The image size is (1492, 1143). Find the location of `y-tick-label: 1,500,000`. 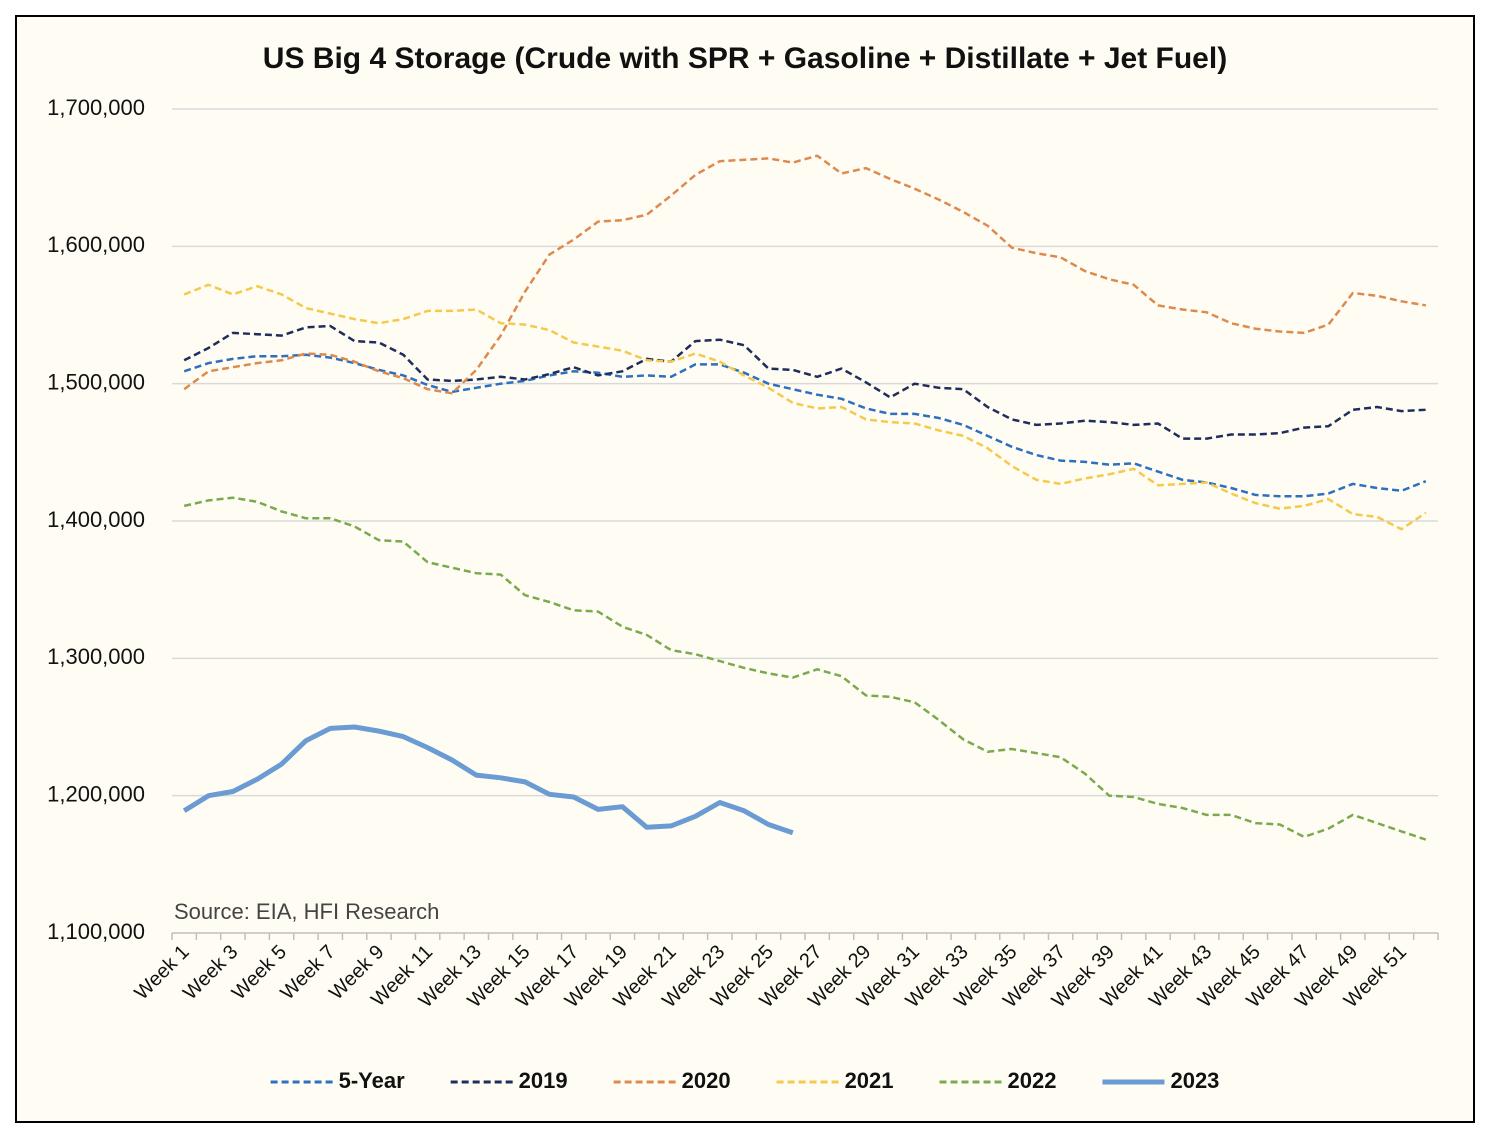

y-tick-label: 1,500,000 is located at coordinates (96, 381).